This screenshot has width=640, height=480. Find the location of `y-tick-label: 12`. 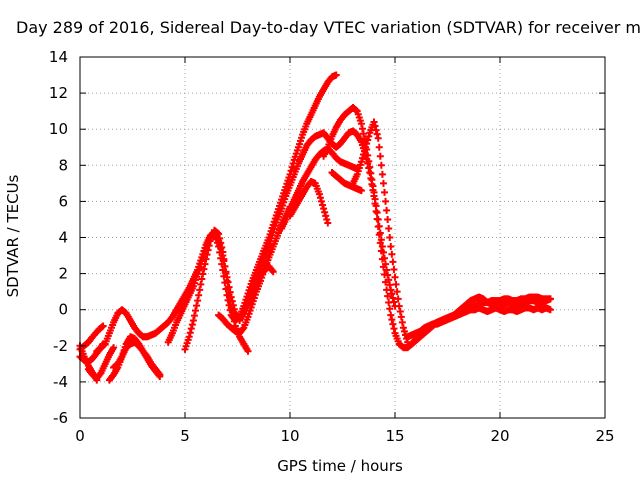

y-tick-label: 12 is located at coordinates (58, 93).